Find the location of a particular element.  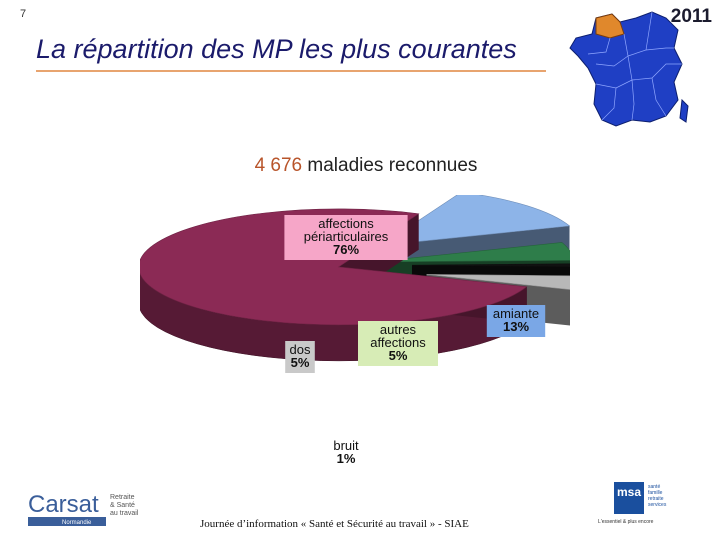

pie-label-box-dos is located at coordinates (300, 357).